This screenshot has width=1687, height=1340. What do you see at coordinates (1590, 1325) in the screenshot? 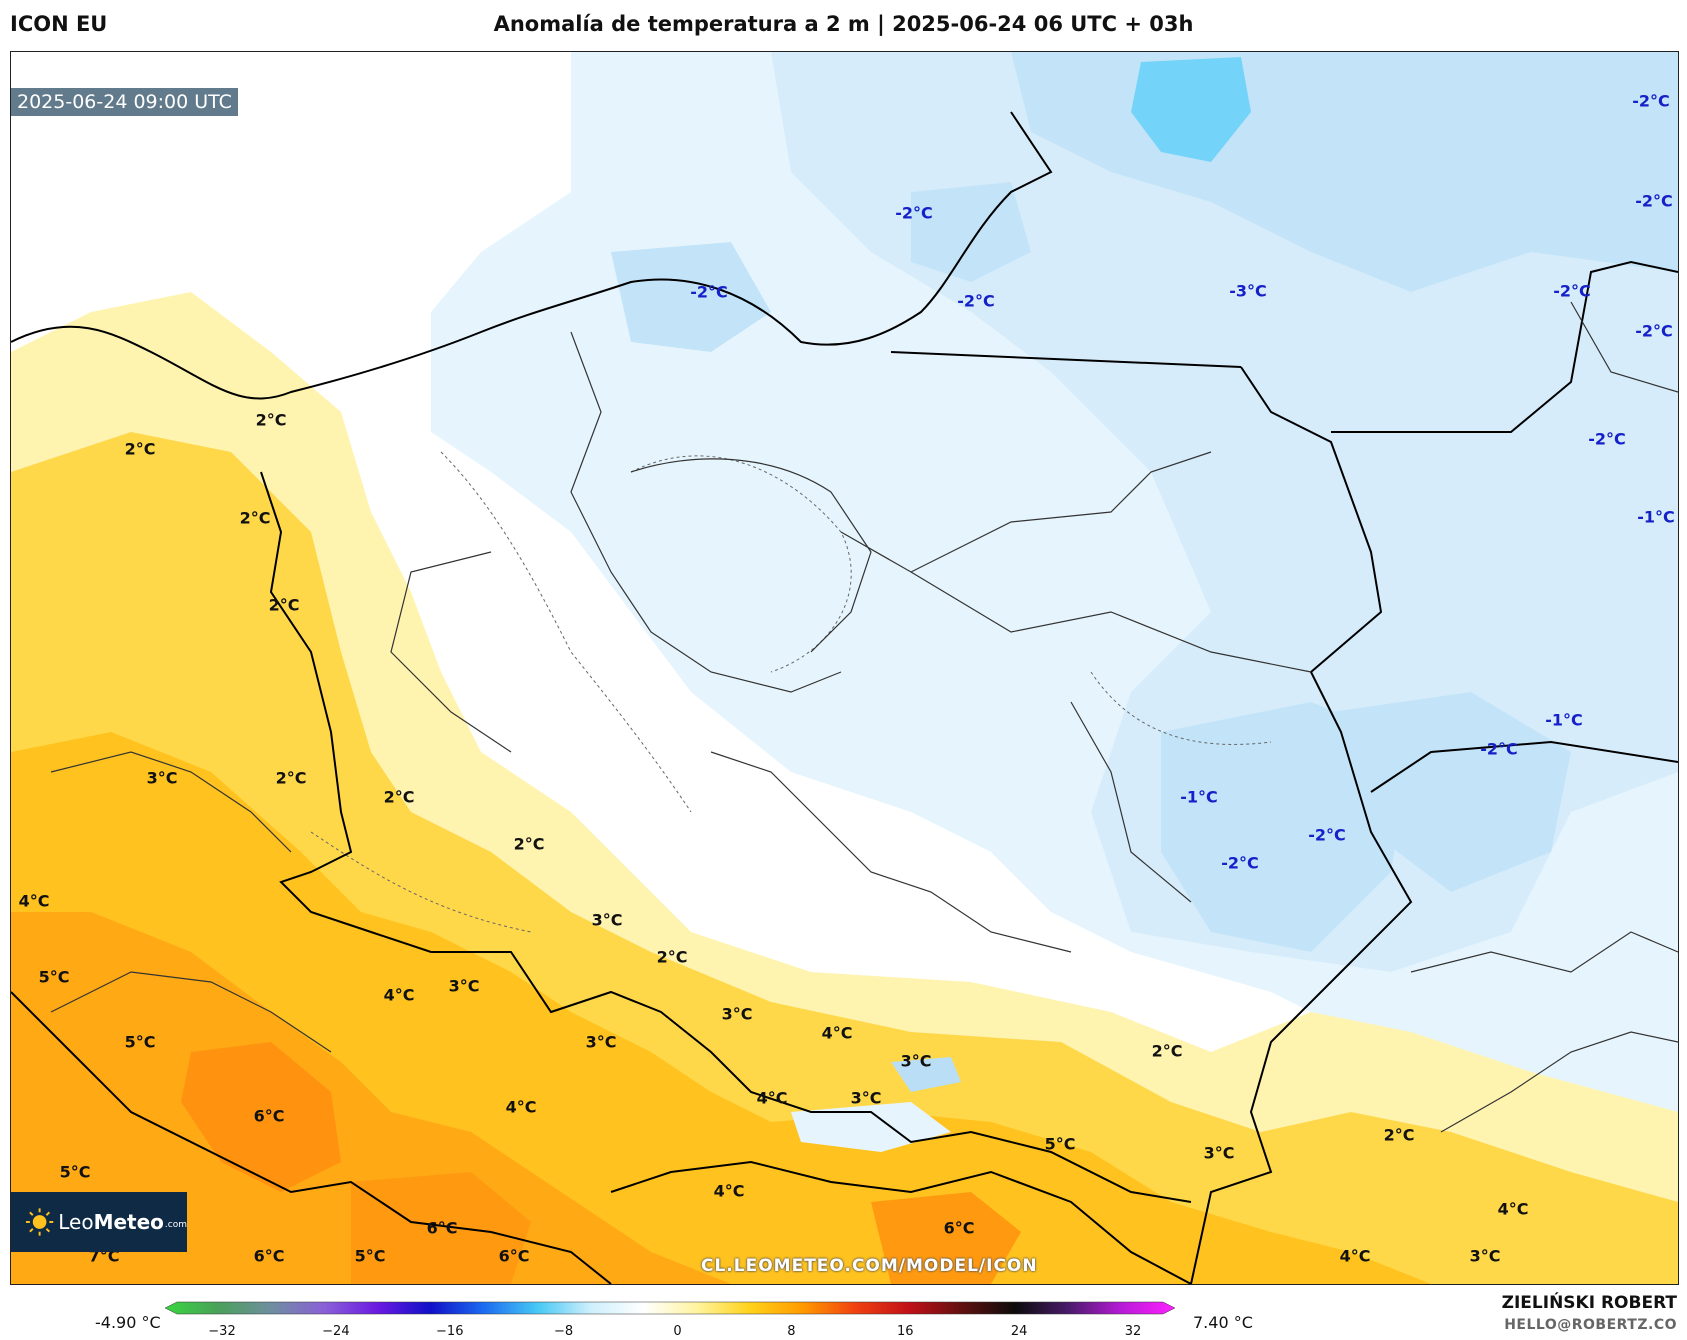
I see `author-email: HELLO@ROBERTZ.CO` at bounding box center [1590, 1325].